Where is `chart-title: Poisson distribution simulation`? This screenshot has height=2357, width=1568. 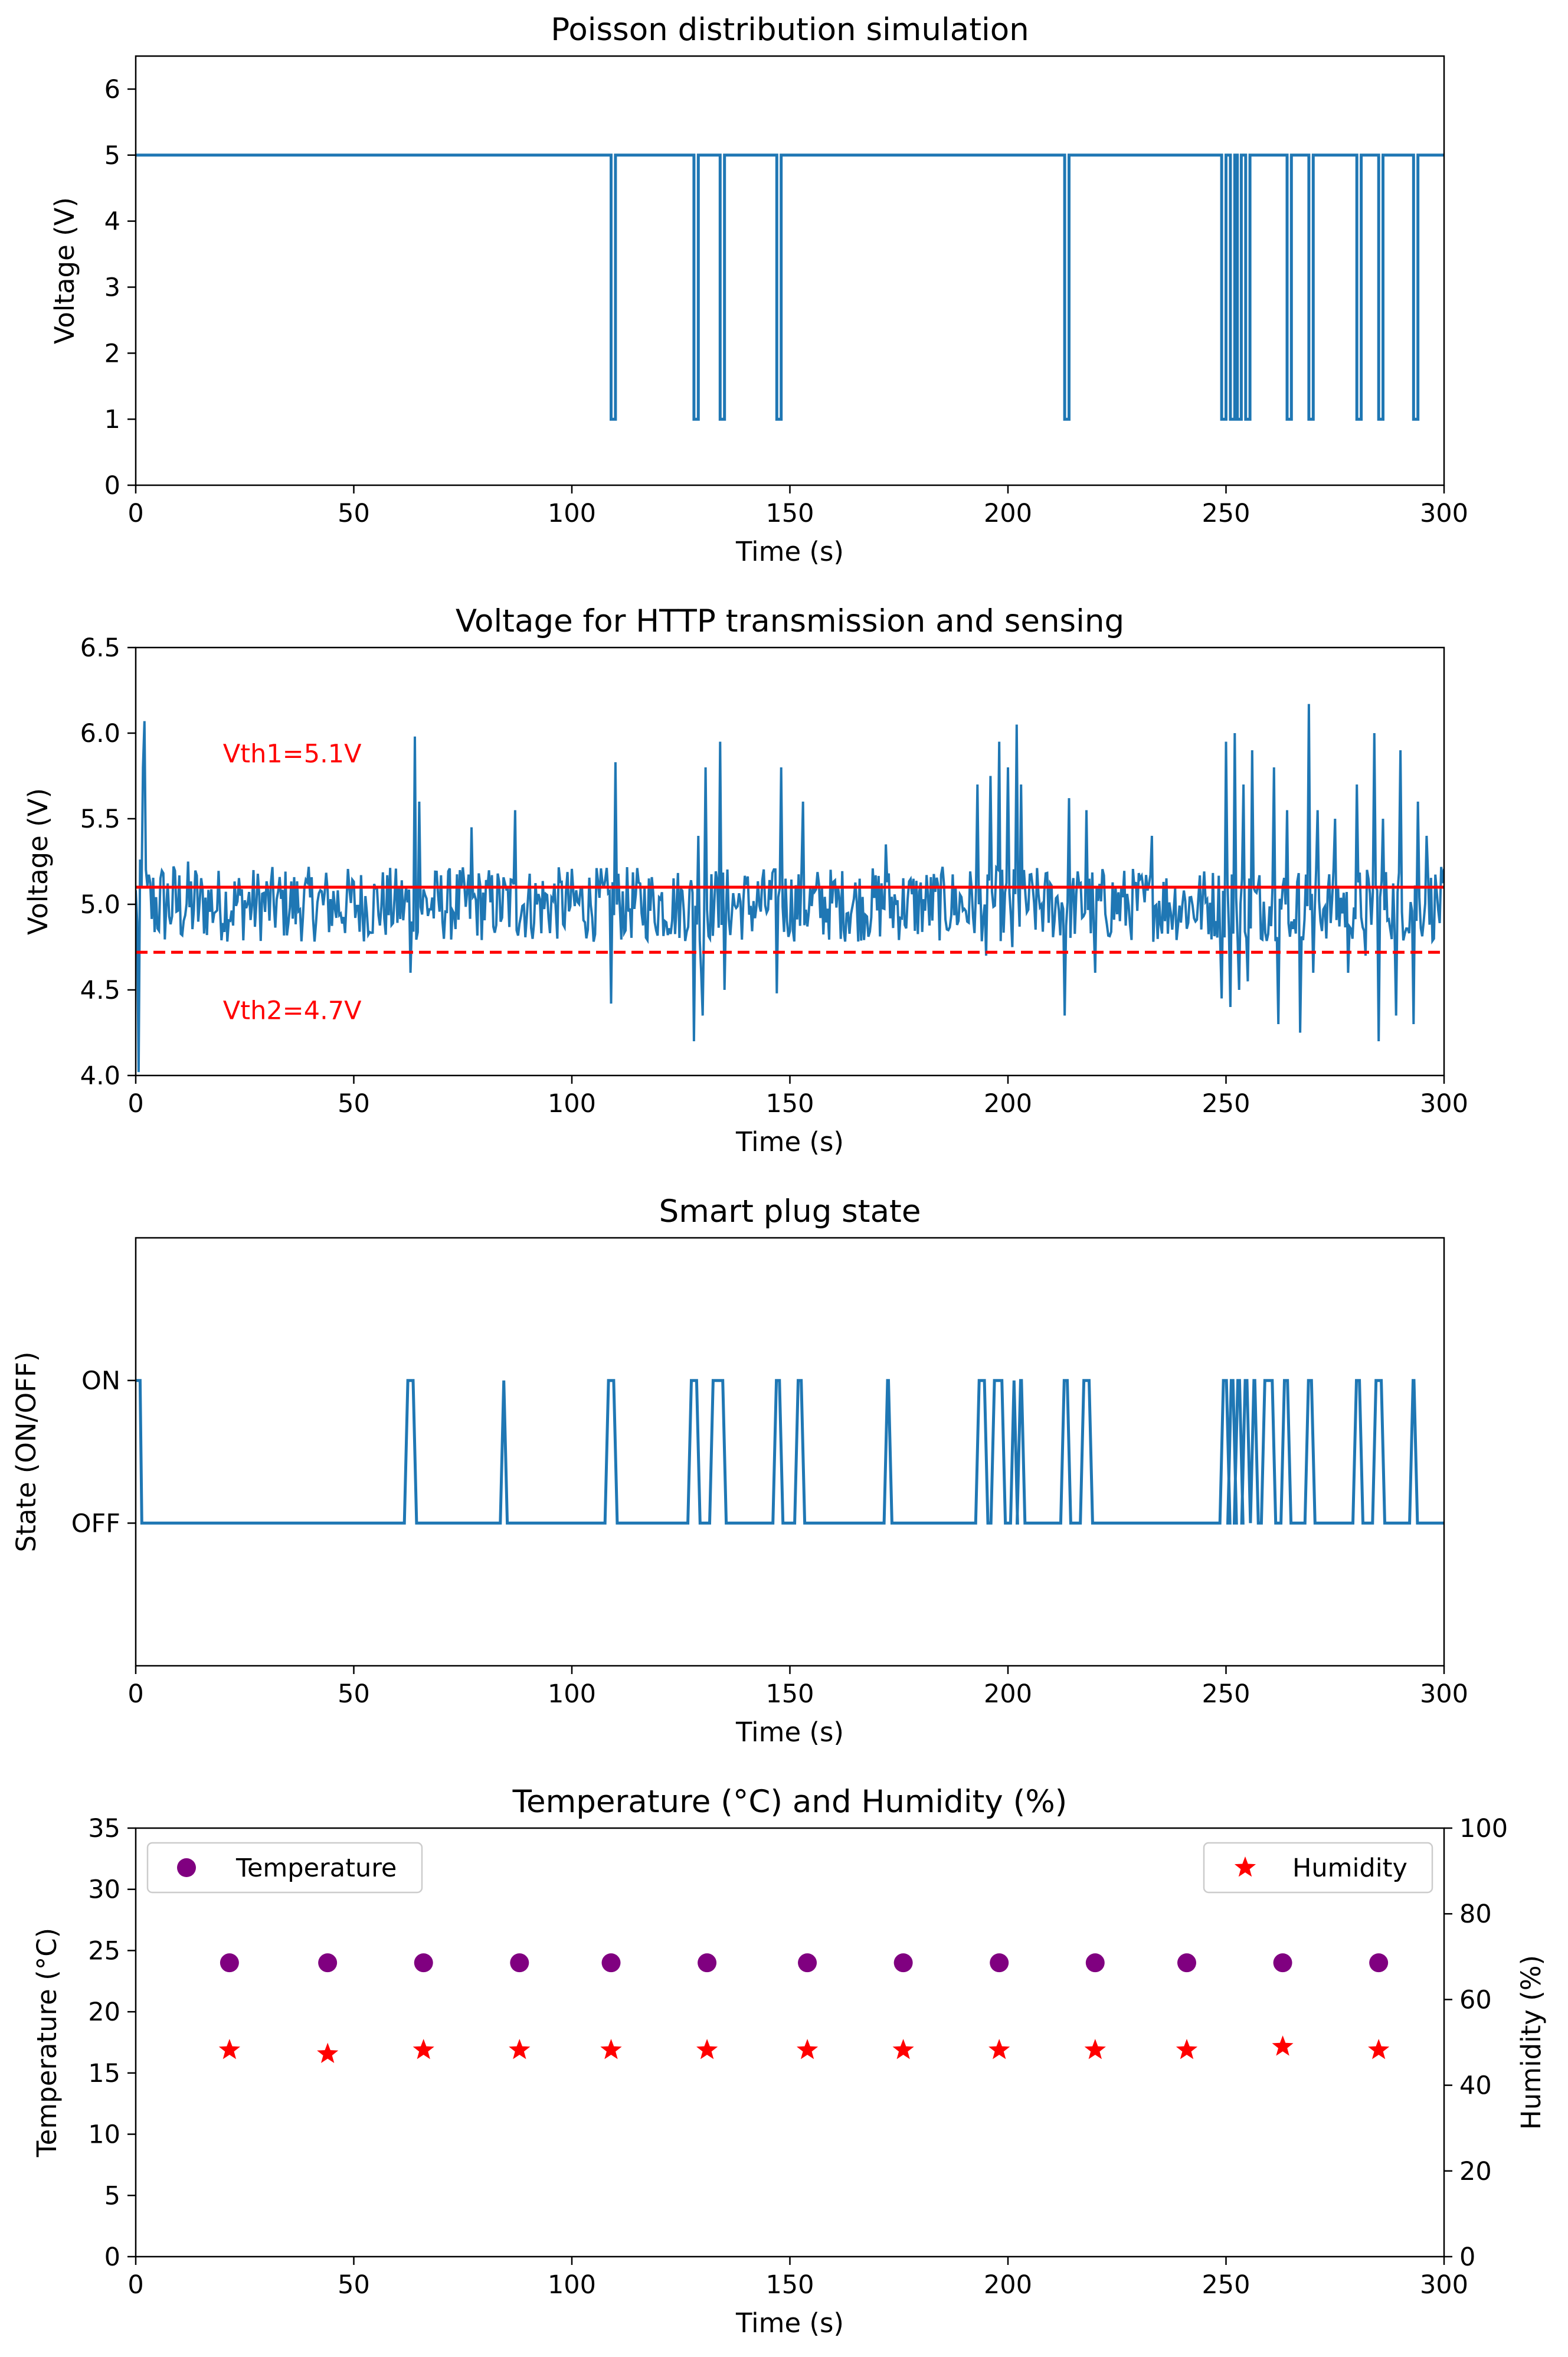 chart-title: Poisson distribution simulation is located at coordinates (790, 30).